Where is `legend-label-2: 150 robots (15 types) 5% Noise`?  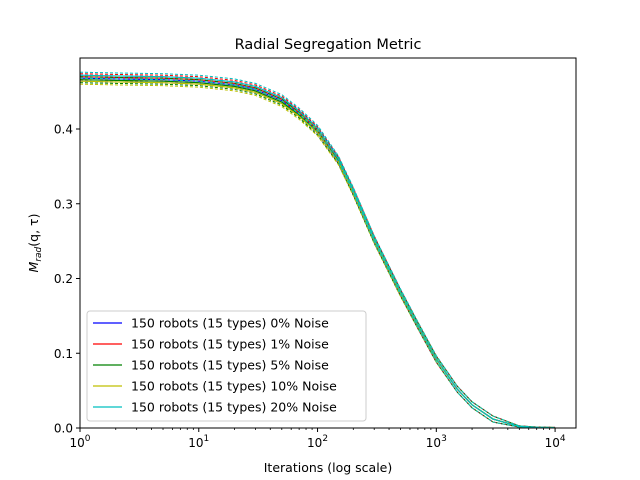
legend-label-2: 150 robots (15 types) 5% Noise is located at coordinates (230, 365).